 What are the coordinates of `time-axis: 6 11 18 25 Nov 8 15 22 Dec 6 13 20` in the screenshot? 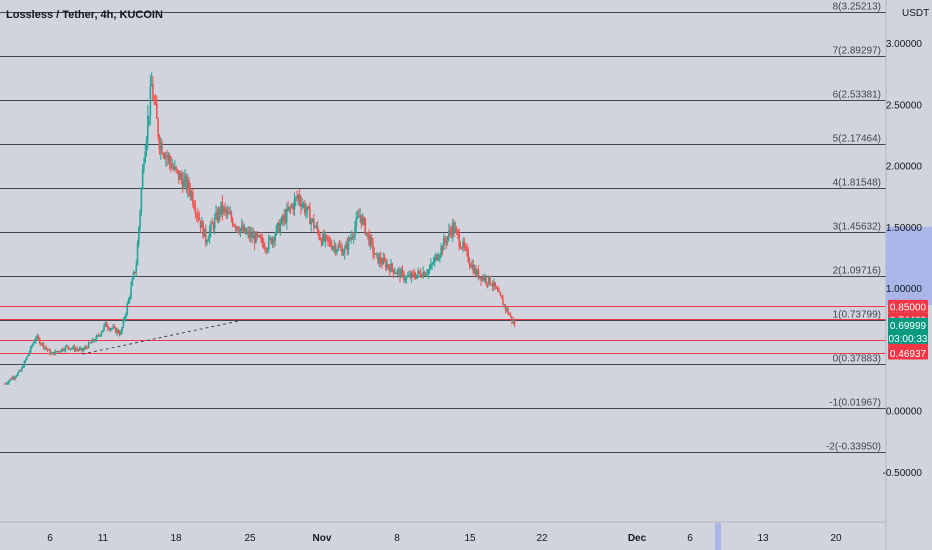 It's located at (443, 535).